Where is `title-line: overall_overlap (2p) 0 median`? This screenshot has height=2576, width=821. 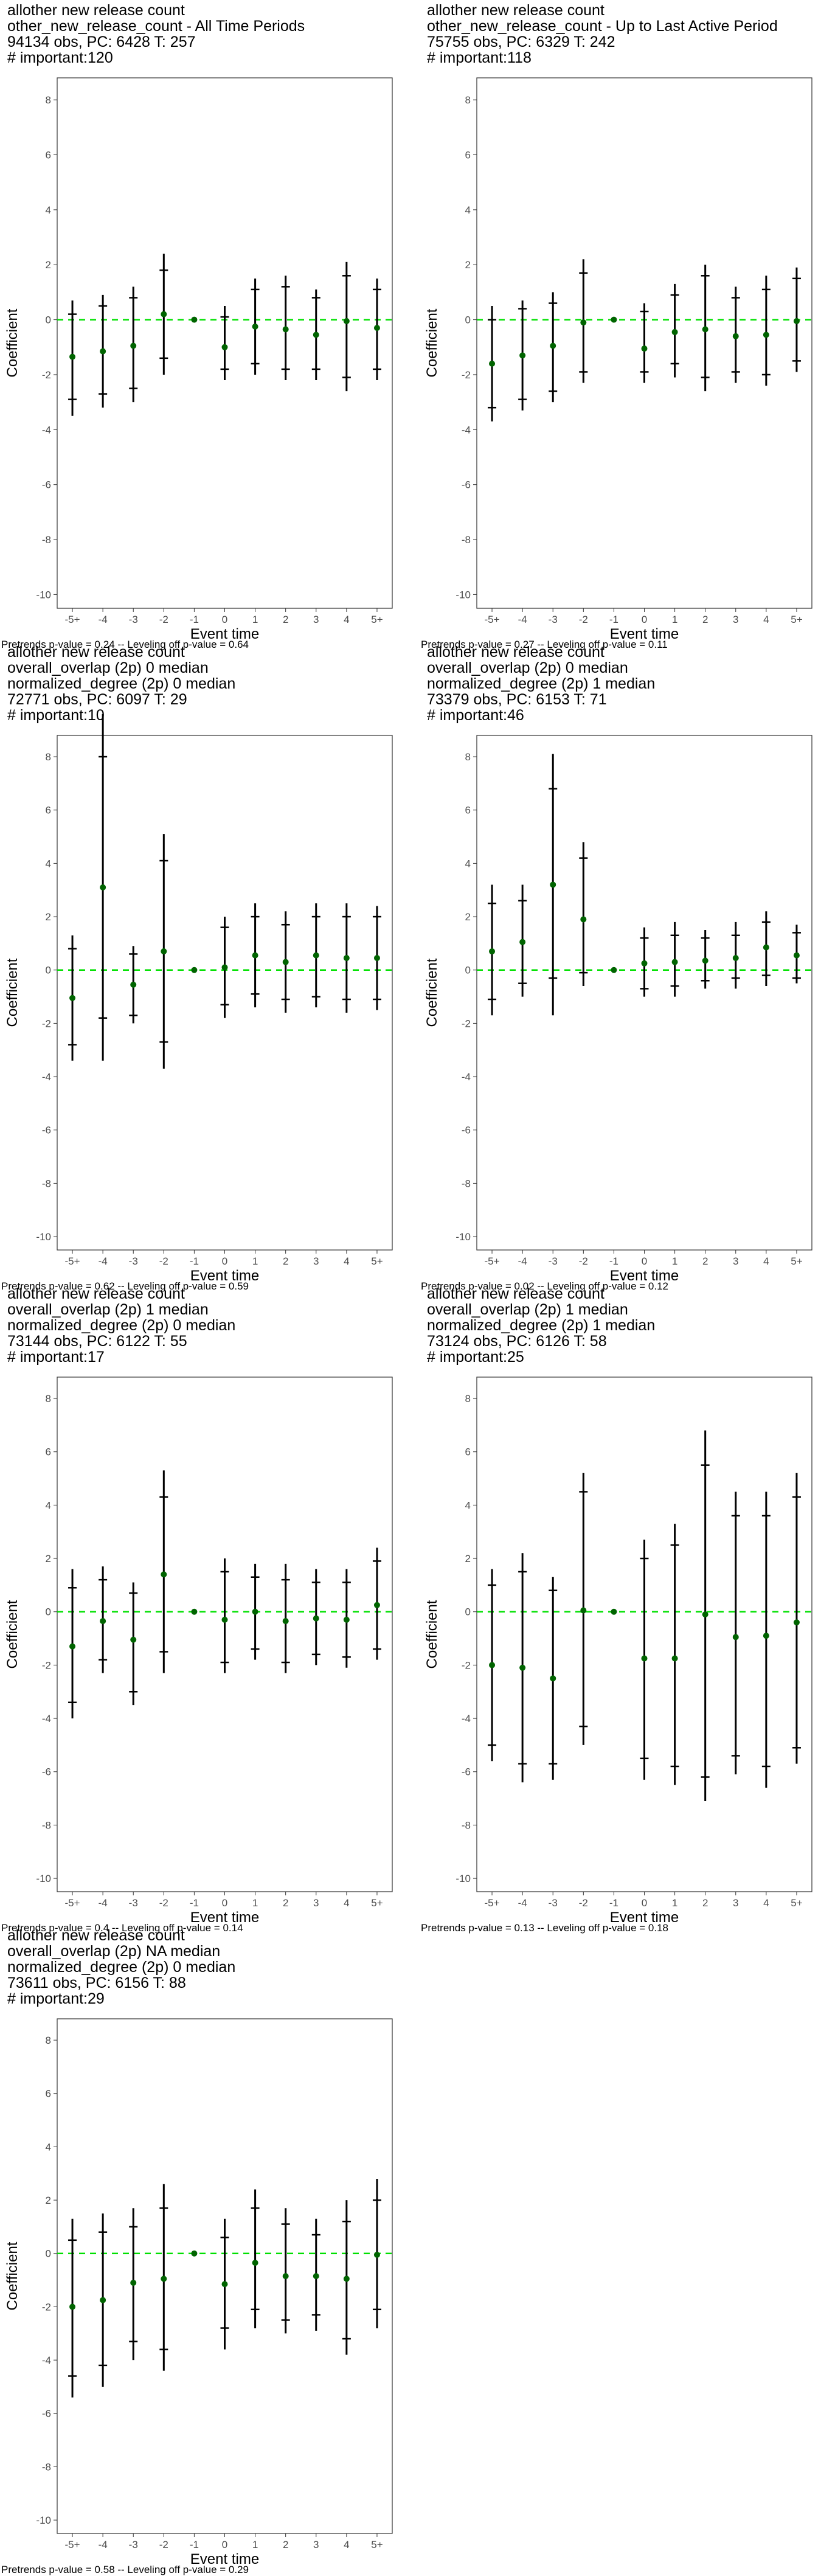
title-line: overall_overlap (2p) 0 median is located at coordinates (108, 667).